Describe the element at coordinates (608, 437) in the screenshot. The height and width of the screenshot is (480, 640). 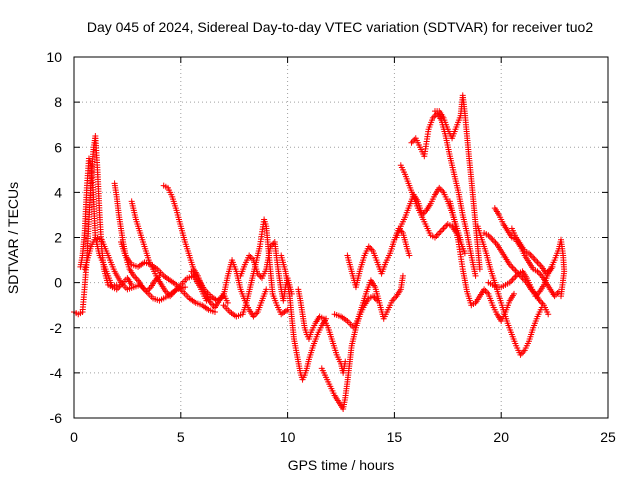
I see `x-tick-label: 25` at that location.